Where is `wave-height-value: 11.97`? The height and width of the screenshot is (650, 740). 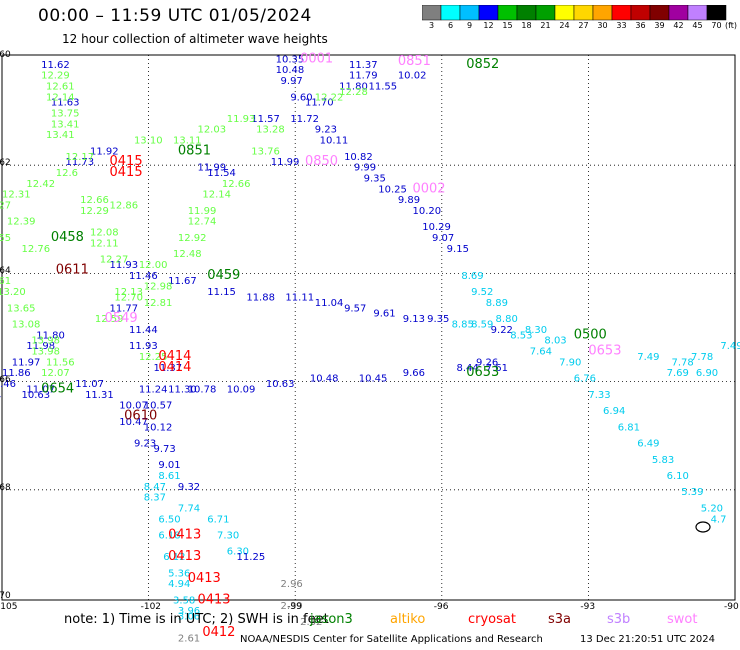 wave-height-value: 11.97 is located at coordinates (26, 362).